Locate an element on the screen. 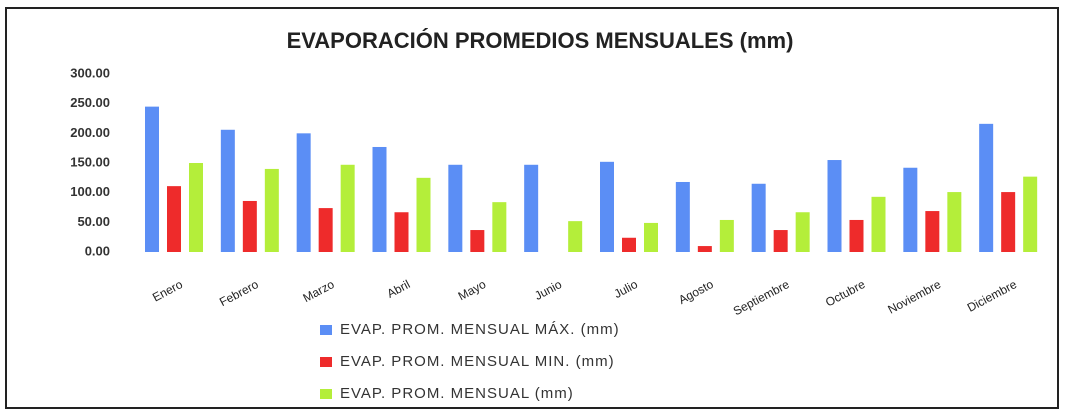  y-tick-label: 250.00 is located at coordinates (90, 102).